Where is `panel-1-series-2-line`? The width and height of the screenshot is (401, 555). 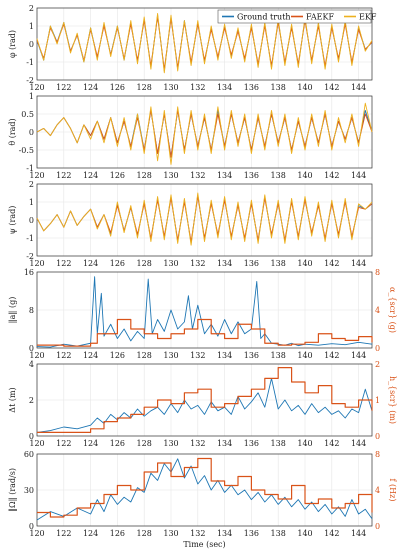
panel-1-series-2-line is located at coordinates (204, 43).